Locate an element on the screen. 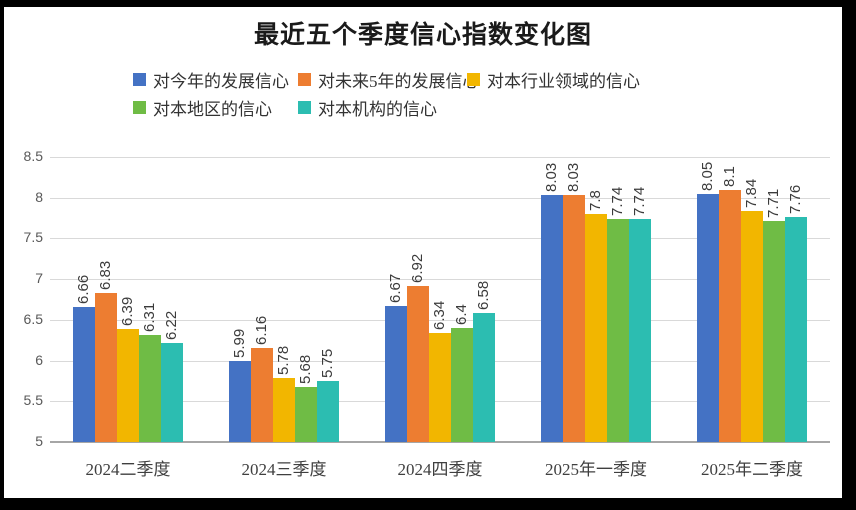 Image resolution: width=856 pixels, height=510 pixels. bar-2025年二季度-s2 is located at coordinates (730, 315).